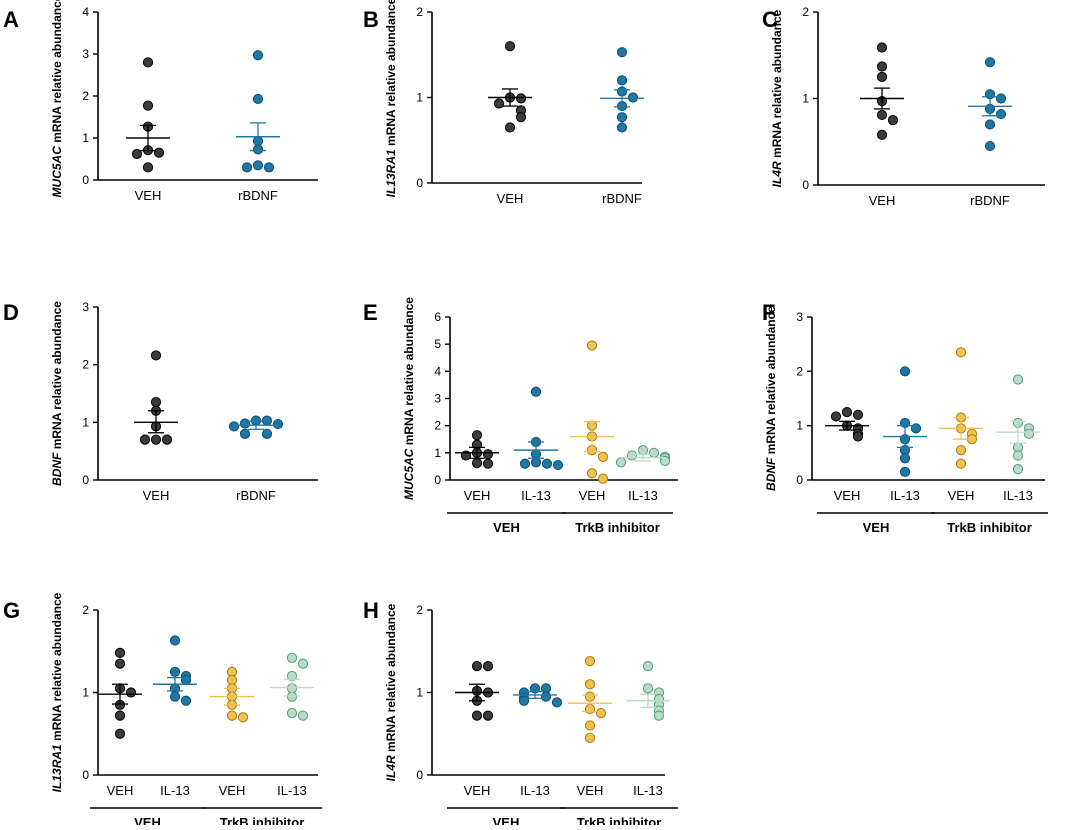 The width and height of the screenshot is (1065, 830). Describe the element at coordinates (506, 820) in the screenshot. I see `group-label: VEH` at that location.